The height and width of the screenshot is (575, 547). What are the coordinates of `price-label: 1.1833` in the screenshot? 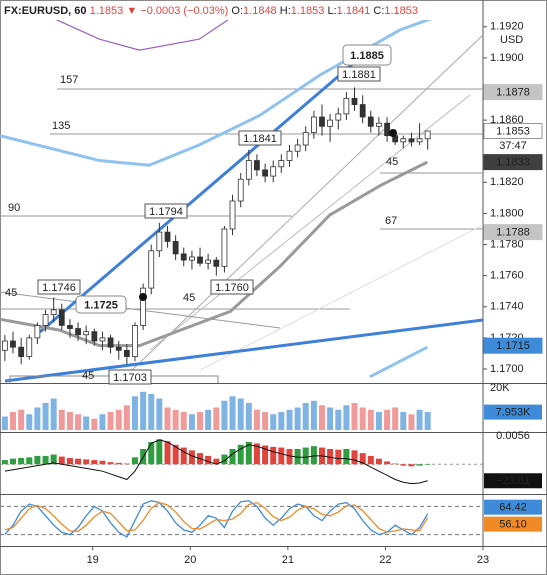 It's located at (513, 163).